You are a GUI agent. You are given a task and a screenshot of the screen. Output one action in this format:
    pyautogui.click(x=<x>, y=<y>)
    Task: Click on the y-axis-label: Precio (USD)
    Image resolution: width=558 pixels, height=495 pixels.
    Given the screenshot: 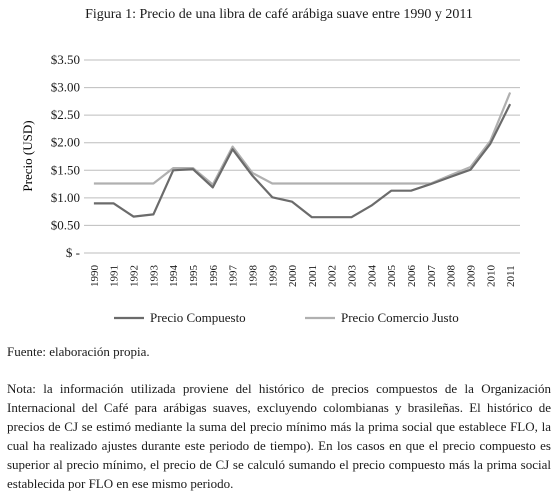 What is the action you would take?
    pyautogui.click(x=27, y=155)
    